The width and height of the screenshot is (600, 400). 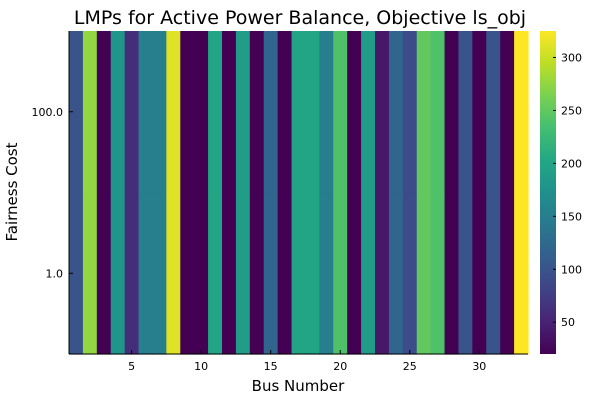 I want to click on x-tick-label: 15, so click(x=271, y=366).